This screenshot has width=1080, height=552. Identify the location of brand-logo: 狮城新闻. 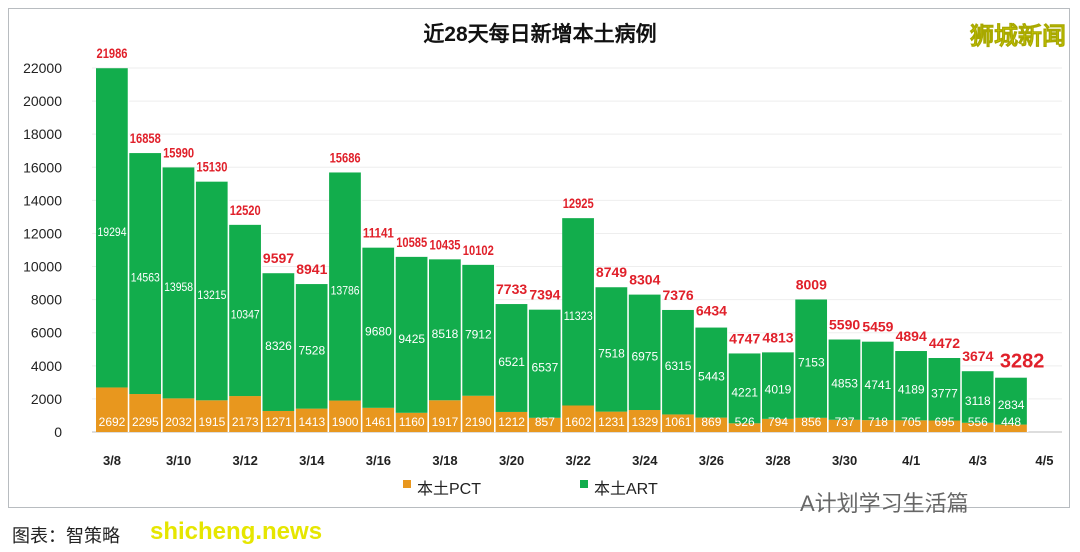
(1018, 37).